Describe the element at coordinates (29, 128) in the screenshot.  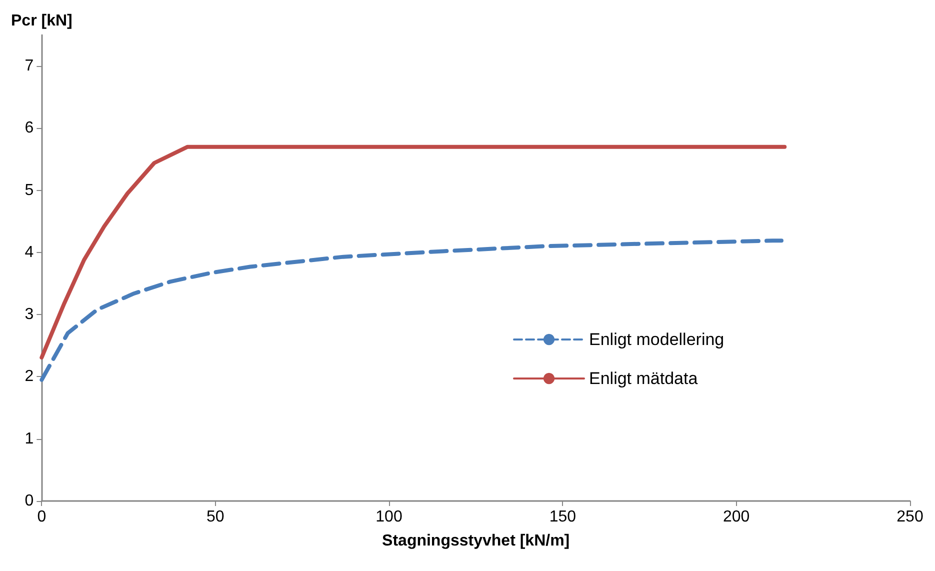
I see `y-tick-label: 6` at that location.